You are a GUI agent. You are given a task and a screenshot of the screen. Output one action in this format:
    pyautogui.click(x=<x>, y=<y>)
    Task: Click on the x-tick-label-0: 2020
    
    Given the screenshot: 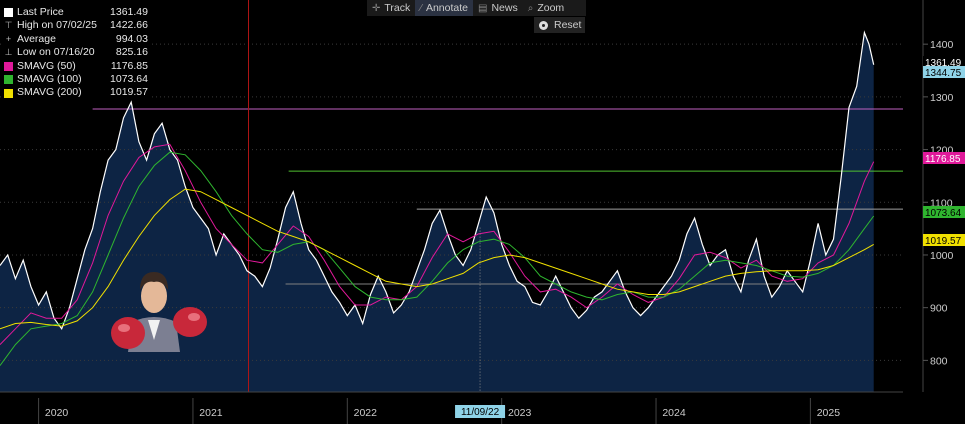 What is the action you would take?
    pyautogui.click(x=57, y=413)
    